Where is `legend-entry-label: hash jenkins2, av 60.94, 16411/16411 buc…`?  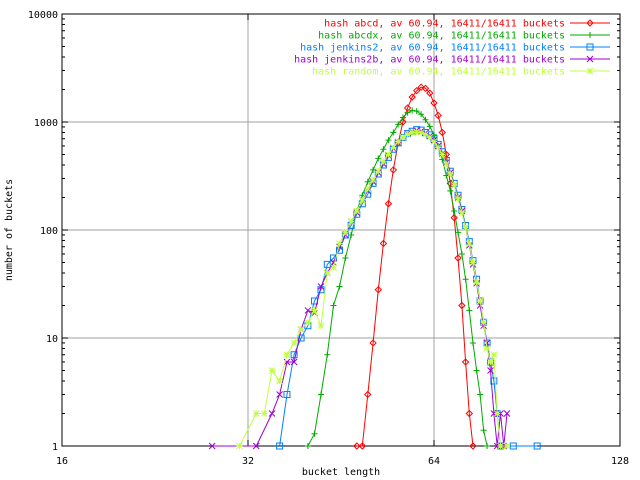 legend-entry-label: hash jenkins2, av 60.94, 16411/16411 buc… is located at coordinates (432, 48).